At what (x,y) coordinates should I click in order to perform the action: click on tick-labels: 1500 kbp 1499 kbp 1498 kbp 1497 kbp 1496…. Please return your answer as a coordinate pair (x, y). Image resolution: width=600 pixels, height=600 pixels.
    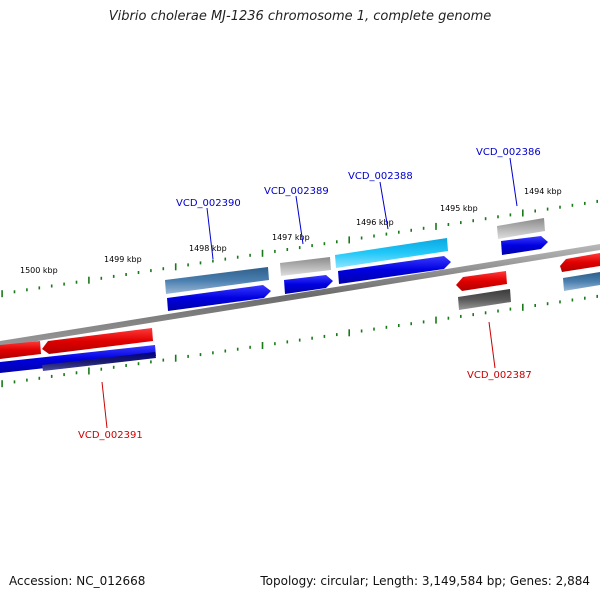
    Looking at the image, I should click on (291, 231).